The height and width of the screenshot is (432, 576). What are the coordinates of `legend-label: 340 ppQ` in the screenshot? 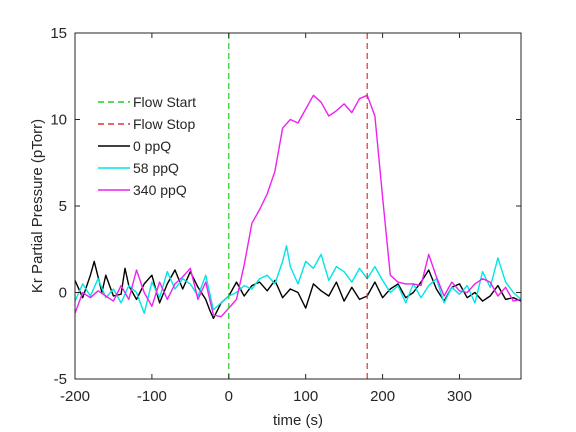 It's located at (160, 190).